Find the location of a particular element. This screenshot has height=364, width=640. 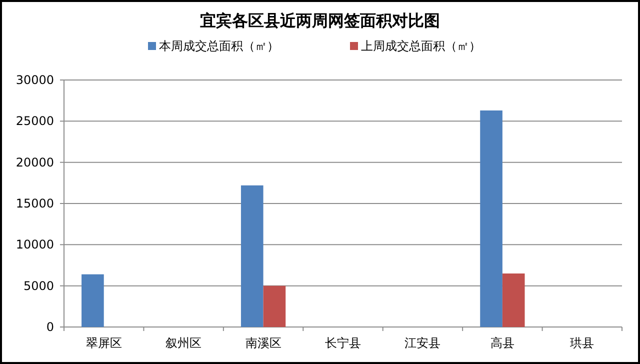

x-tick-label: 叙州区 is located at coordinates (184, 343).